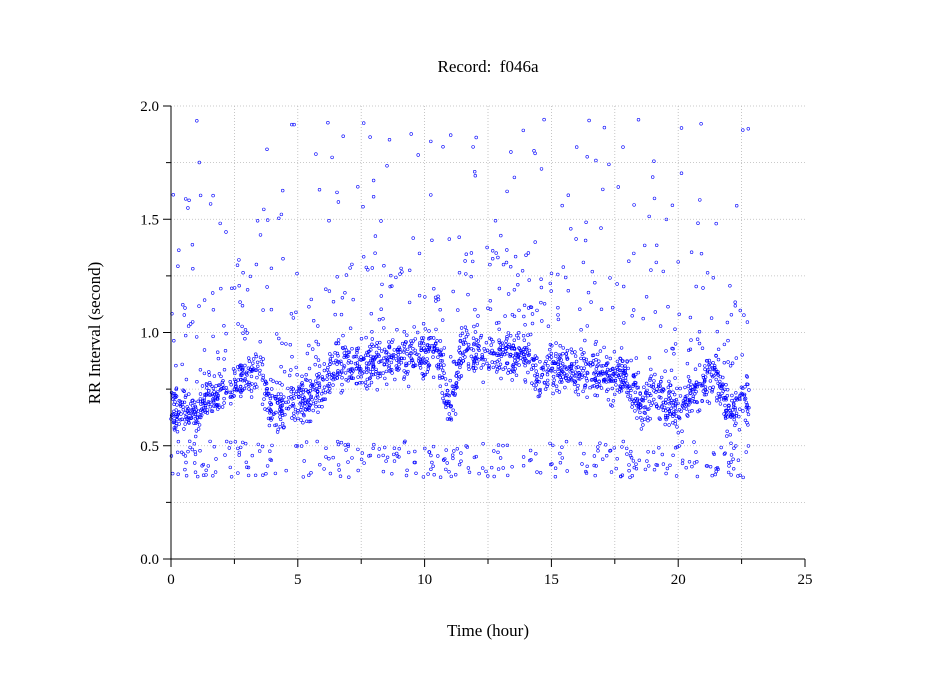 The width and height of the screenshot is (949, 697). What do you see at coordinates (805, 580) in the screenshot?
I see `x-tick-label: 25` at bounding box center [805, 580].